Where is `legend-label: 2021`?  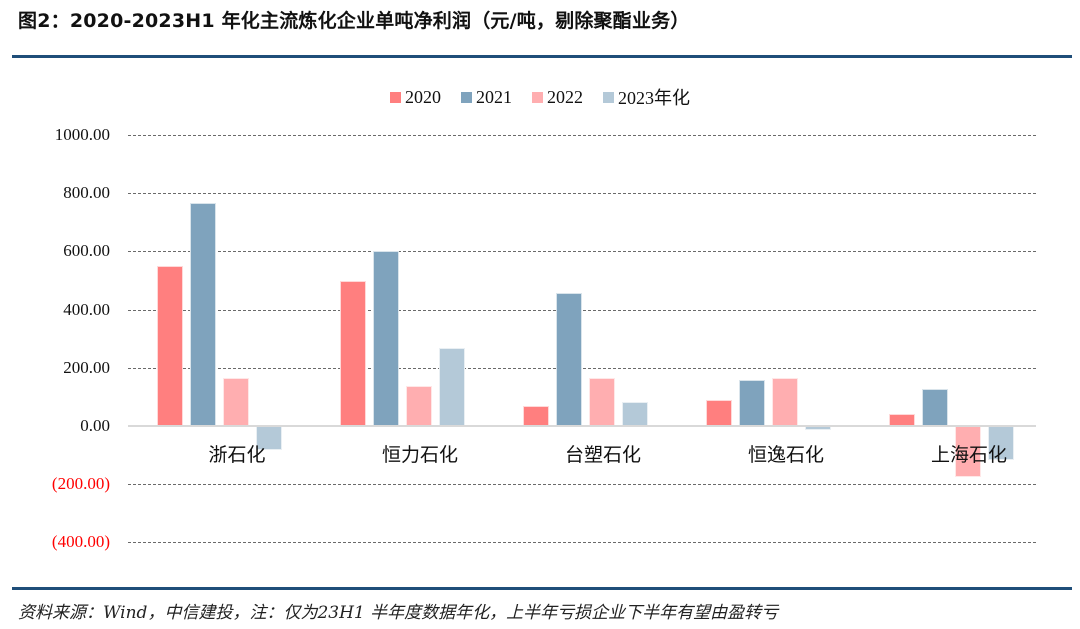
legend-label: 2021 is located at coordinates (494, 96).